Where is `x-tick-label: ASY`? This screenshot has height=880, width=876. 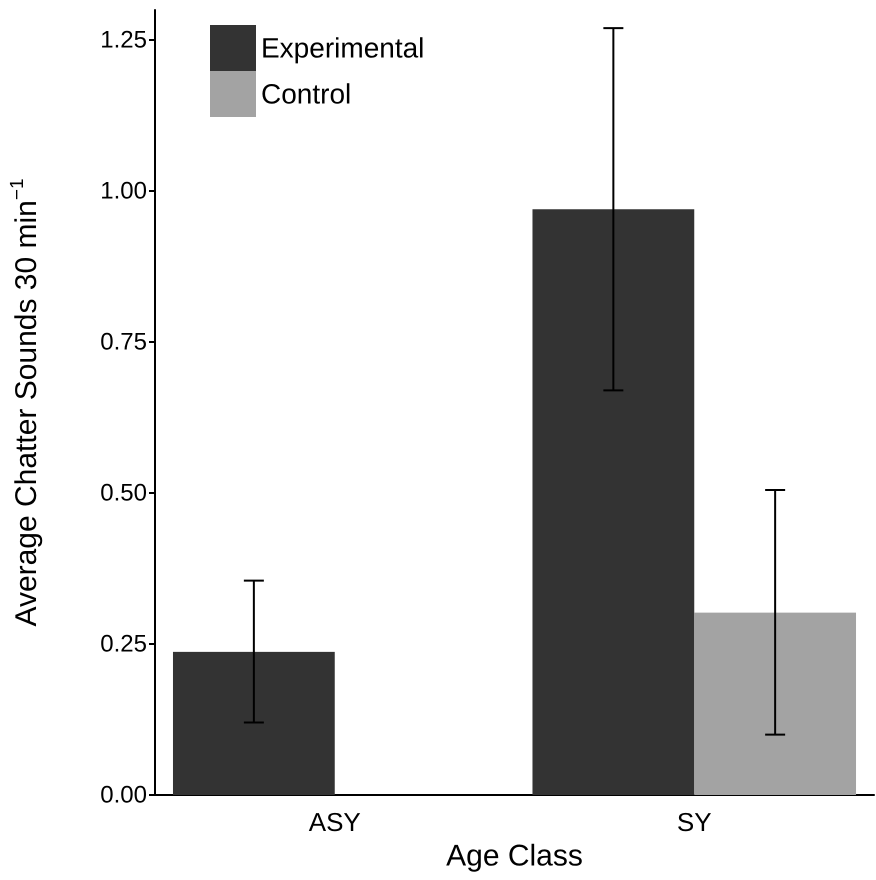
x-tick-label: ASY is located at coordinates (334, 822).